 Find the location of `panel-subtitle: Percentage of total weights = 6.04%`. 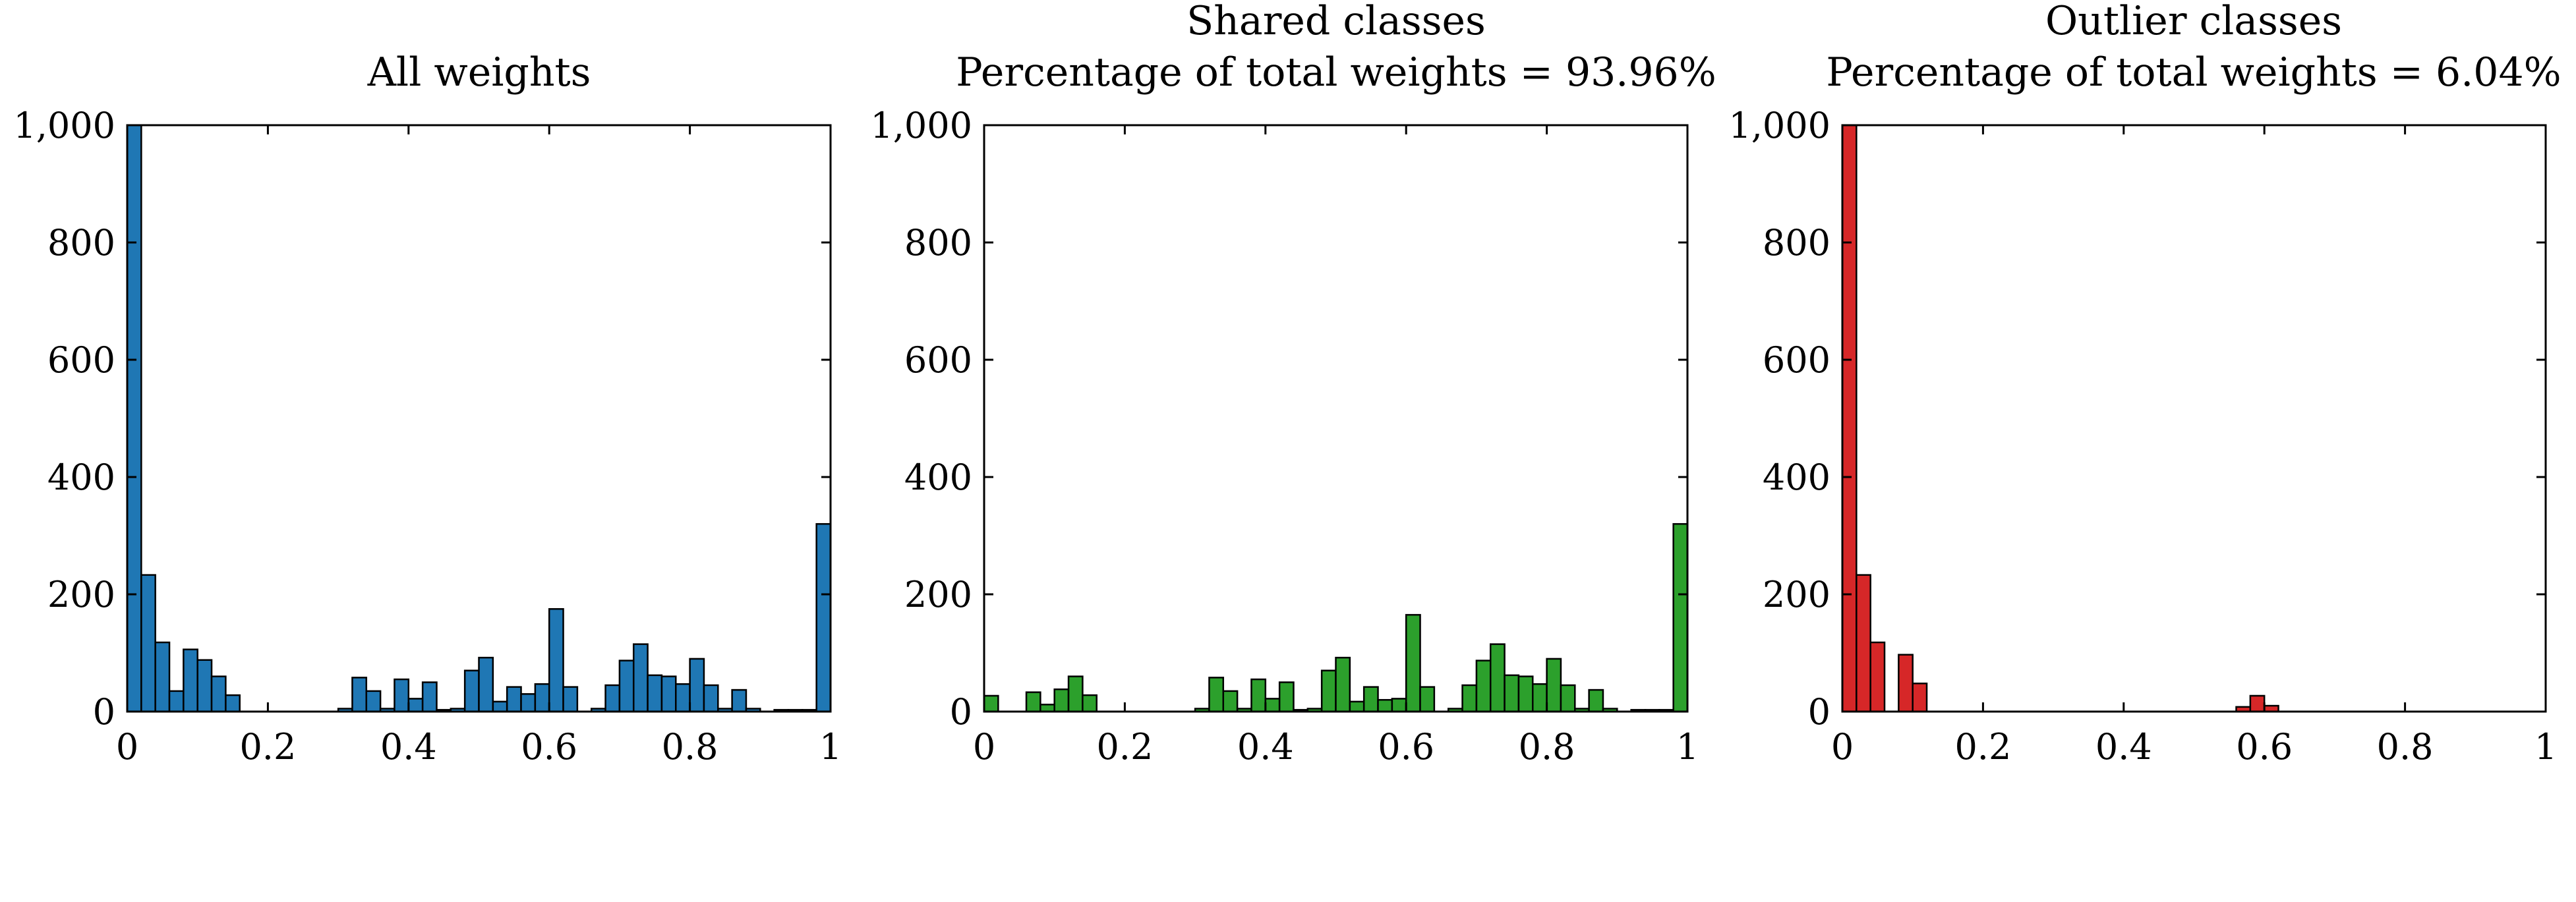

panel-subtitle: Percentage of total weights = 6.04% is located at coordinates (2193, 73).